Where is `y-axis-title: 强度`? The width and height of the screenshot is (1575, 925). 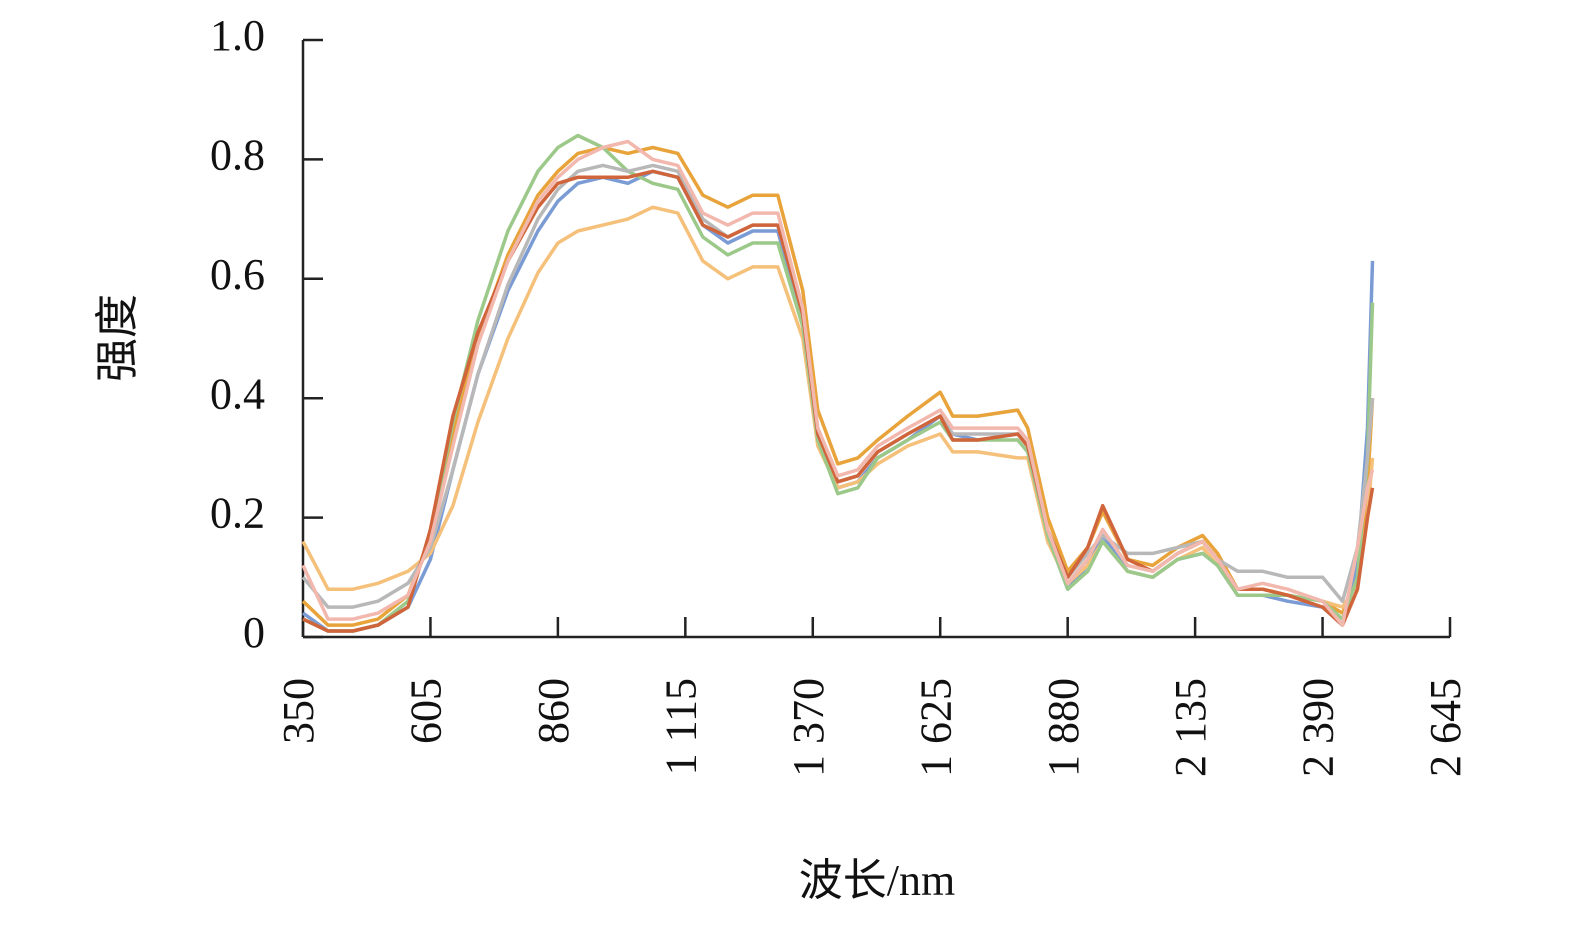 y-axis-title: 强度 is located at coordinates (117, 338).